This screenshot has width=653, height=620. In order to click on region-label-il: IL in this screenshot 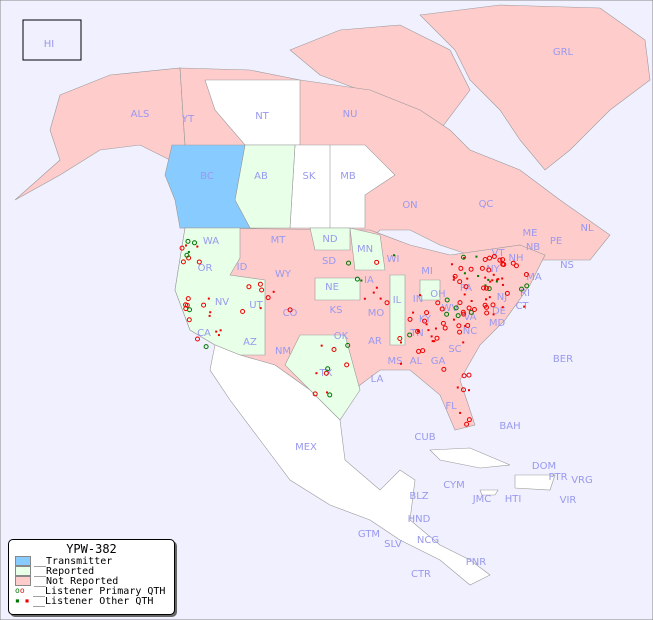, I will do `click(397, 300)`.